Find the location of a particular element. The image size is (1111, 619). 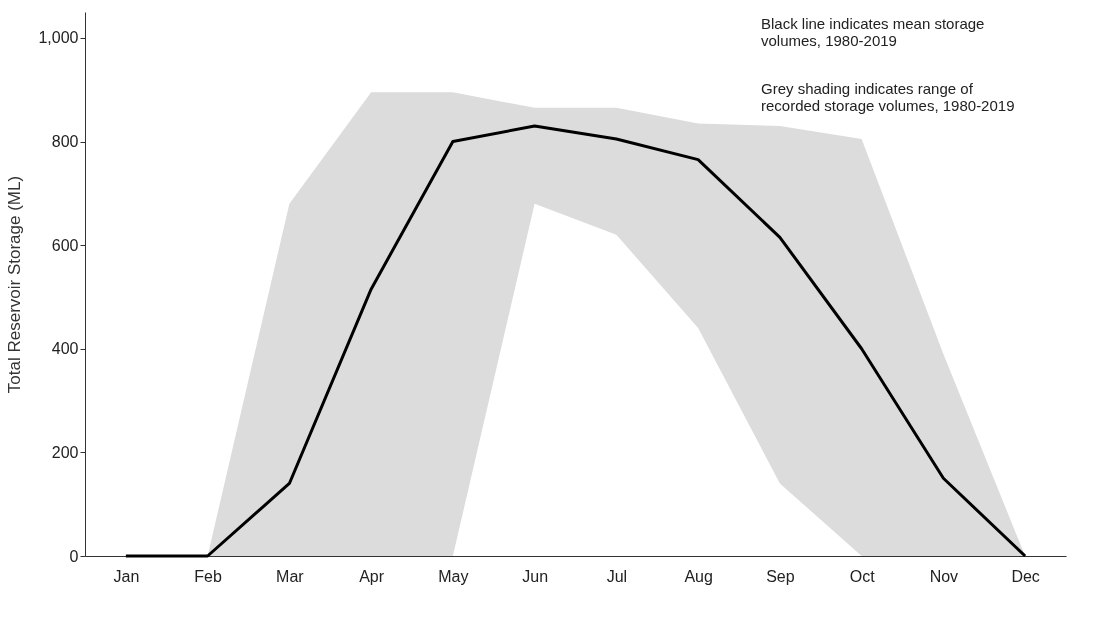

x-tick-label: Jun is located at coordinates (535, 576).